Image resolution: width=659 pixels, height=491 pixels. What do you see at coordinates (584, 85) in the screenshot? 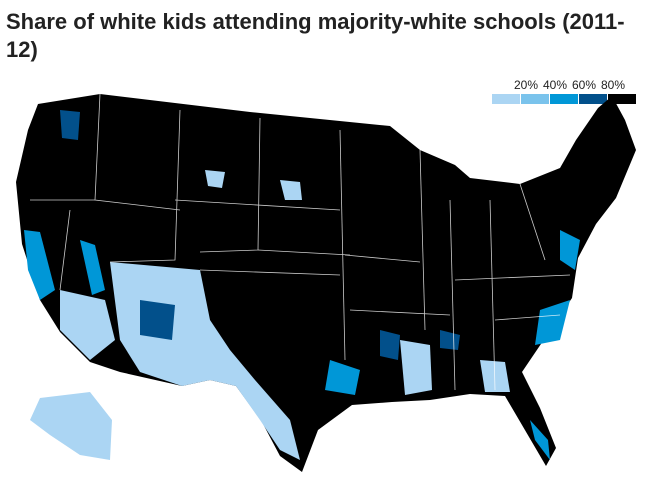
I see `legend-label: 60%` at bounding box center [584, 85].